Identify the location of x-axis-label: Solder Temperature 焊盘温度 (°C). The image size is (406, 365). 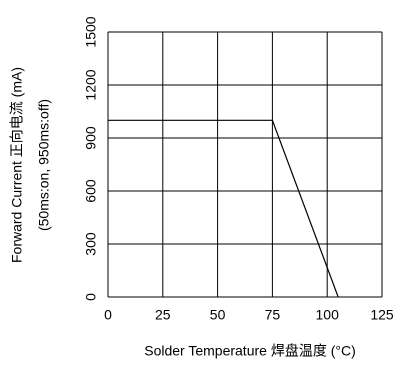
(250, 351).